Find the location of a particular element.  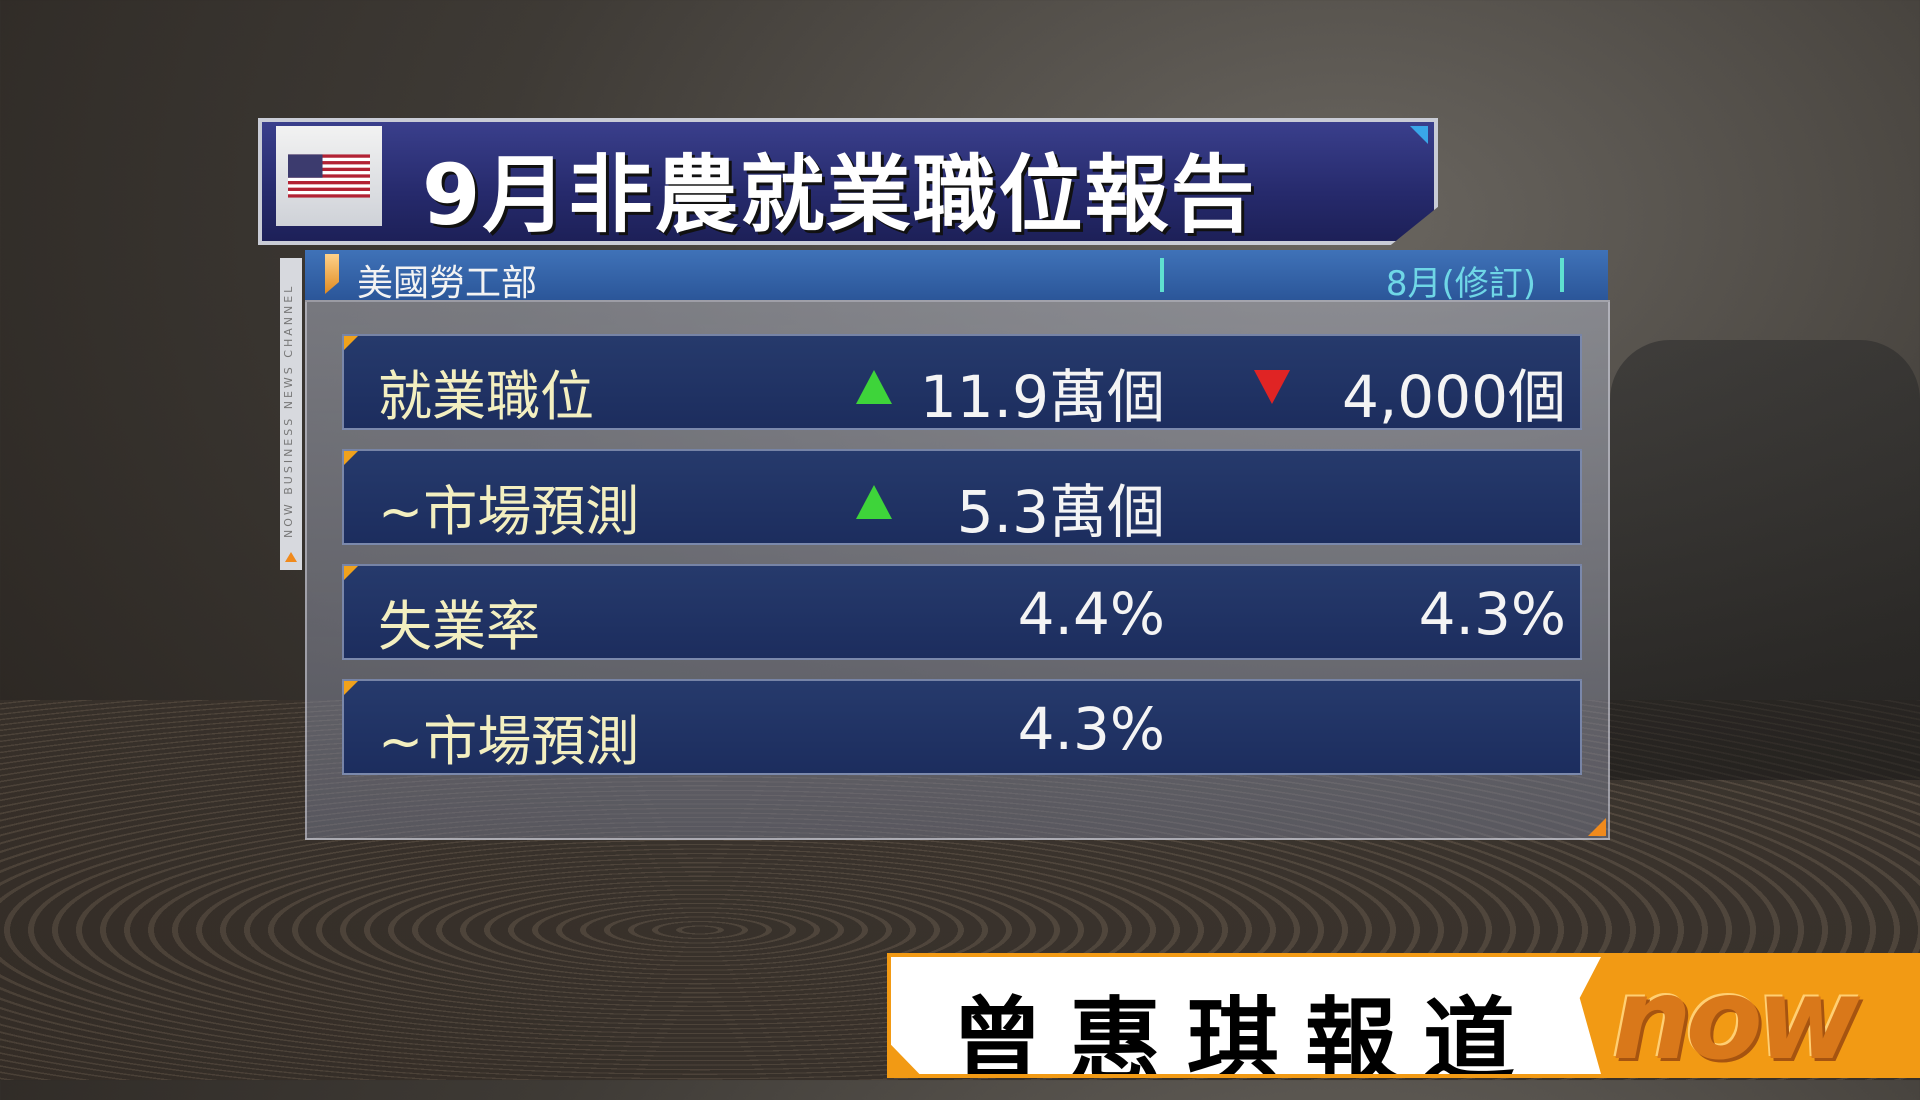

background-people is located at coordinates (1765, 560).